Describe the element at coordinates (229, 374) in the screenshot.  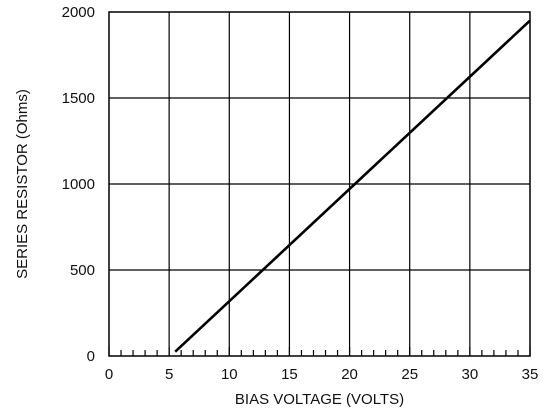
I see `x-tick-label: 10` at that location.